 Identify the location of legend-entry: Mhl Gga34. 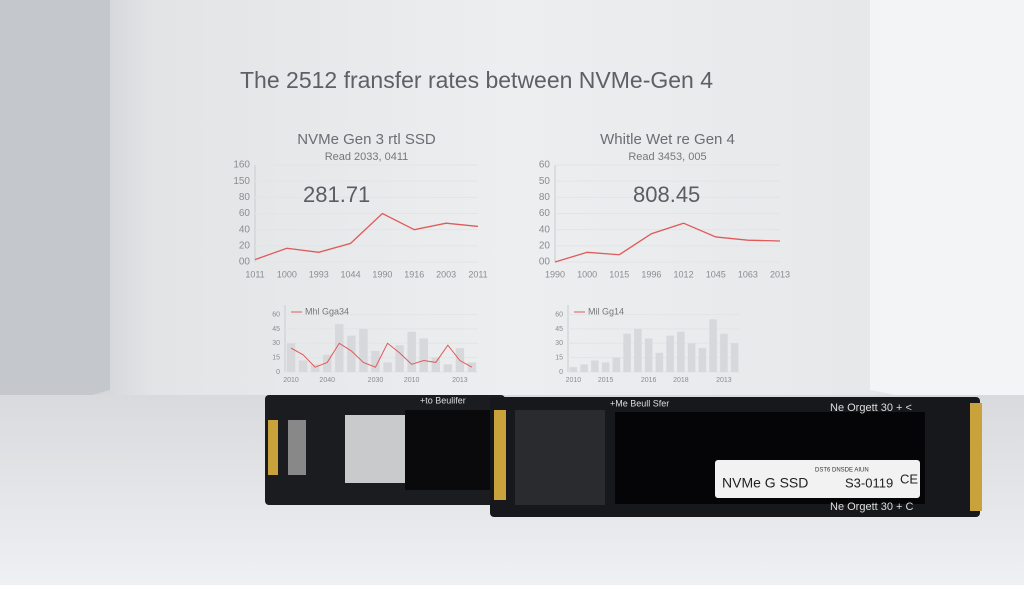
(327, 311).